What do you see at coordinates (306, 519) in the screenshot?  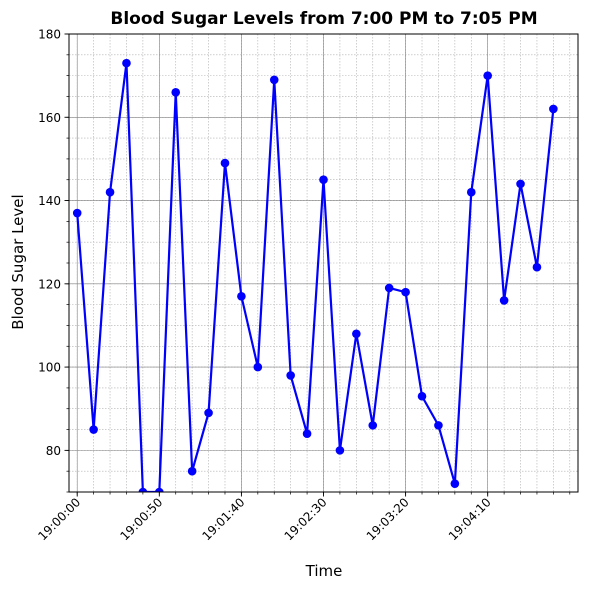 I see `x-tick-label: 19:02:30` at bounding box center [306, 519].